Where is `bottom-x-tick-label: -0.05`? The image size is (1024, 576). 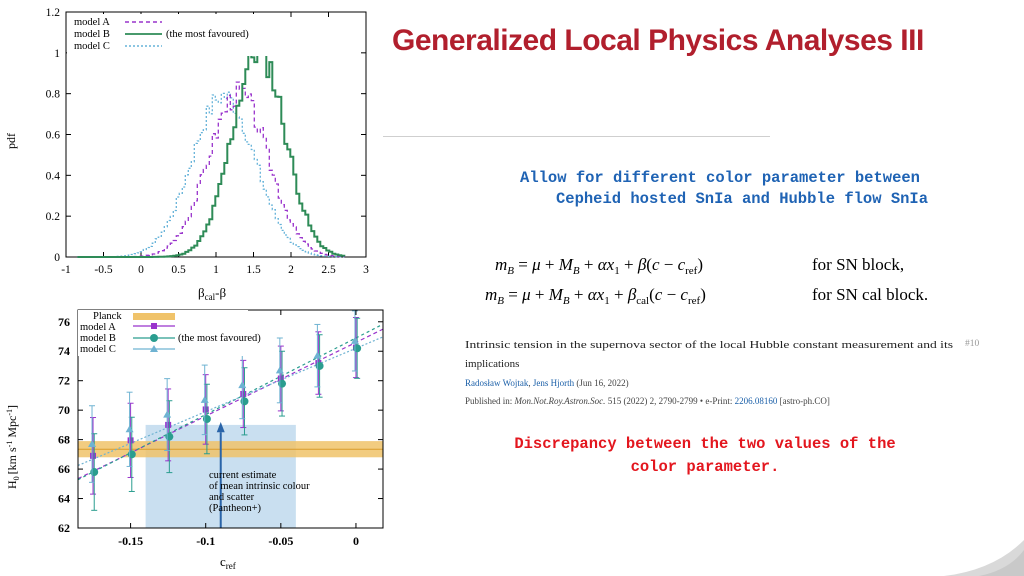 bottom-x-tick-label: -0.05 is located at coordinates (280, 541).